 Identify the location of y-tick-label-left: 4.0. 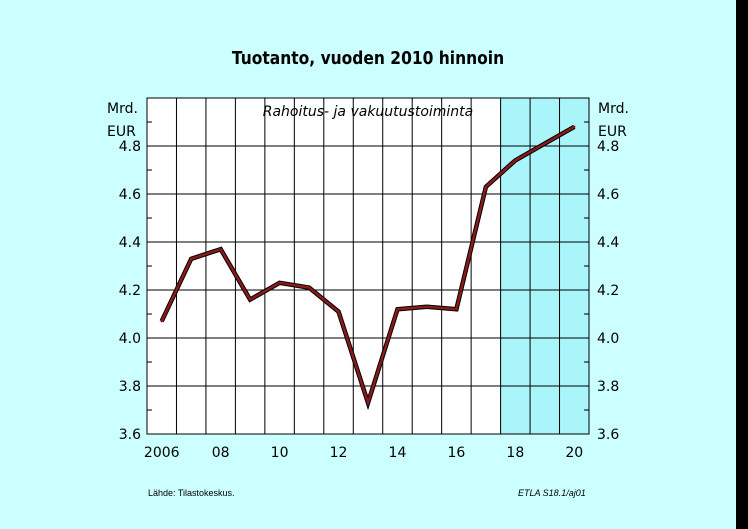
(130, 339).